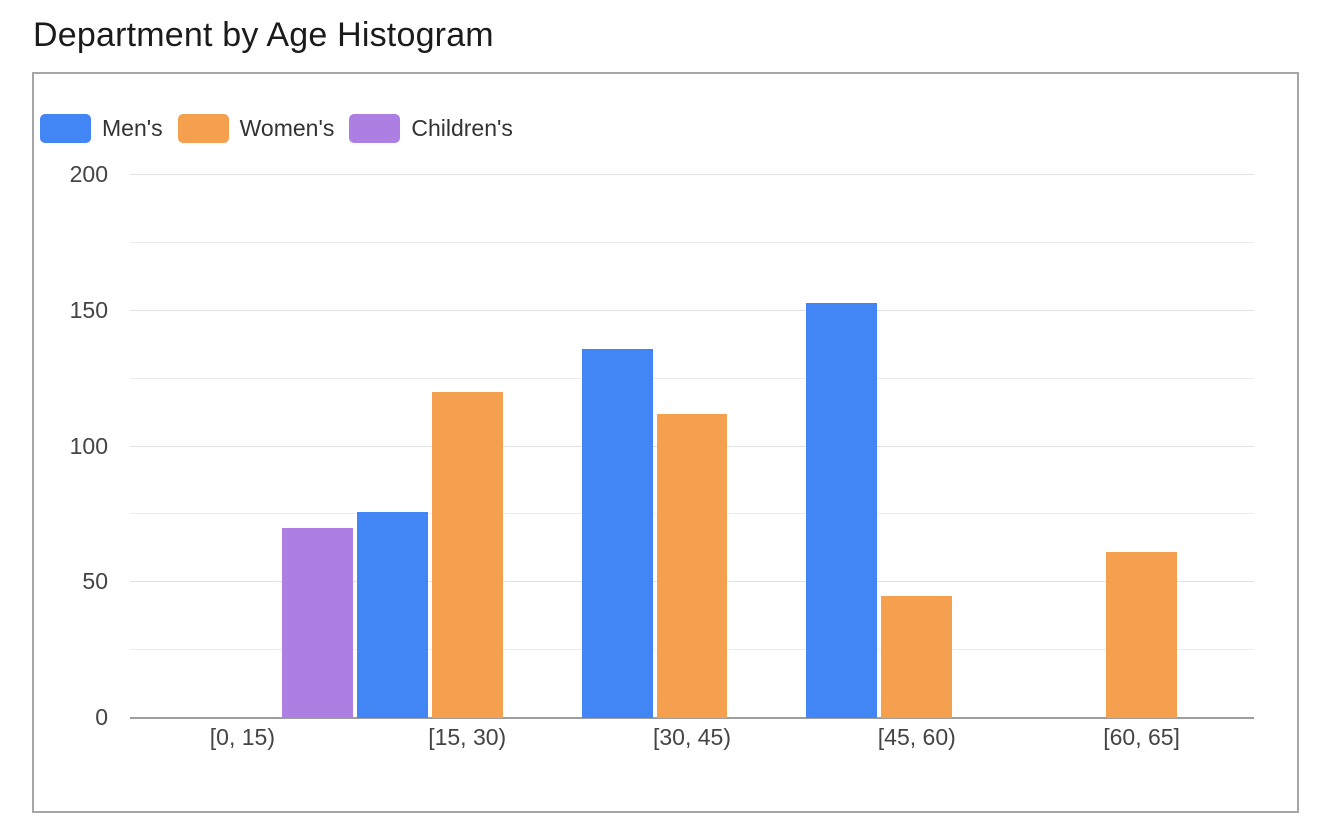 The width and height of the screenshot is (1320, 836). What do you see at coordinates (101, 717) in the screenshot?
I see `y-tick-label: 0` at bounding box center [101, 717].